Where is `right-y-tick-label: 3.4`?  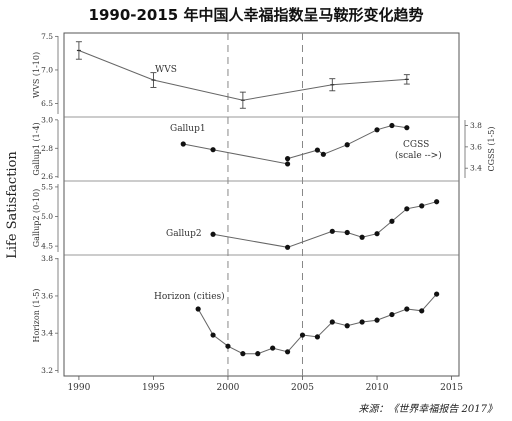 right-y-tick-label: 3.4 is located at coordinates (476, 168).